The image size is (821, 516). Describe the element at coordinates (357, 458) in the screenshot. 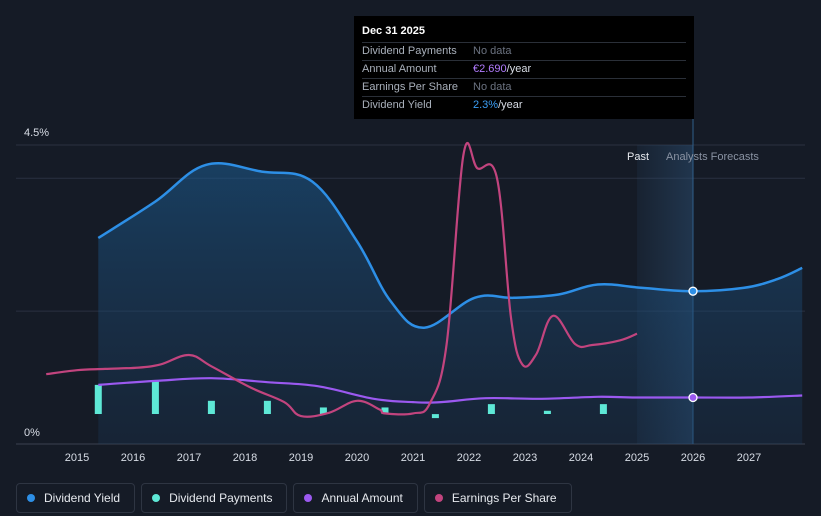

I see `x-tick-2020: 2020` at that location.